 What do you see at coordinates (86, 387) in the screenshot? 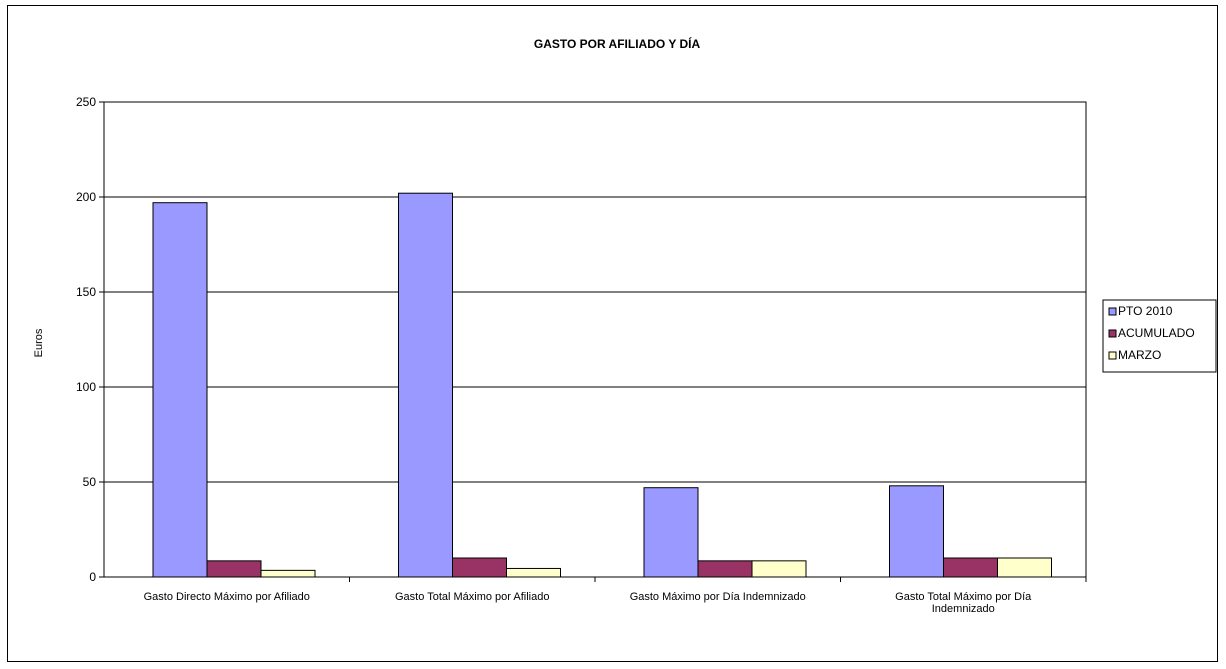
I see `y-tick-label: 100` at bounding box center [86, 387].